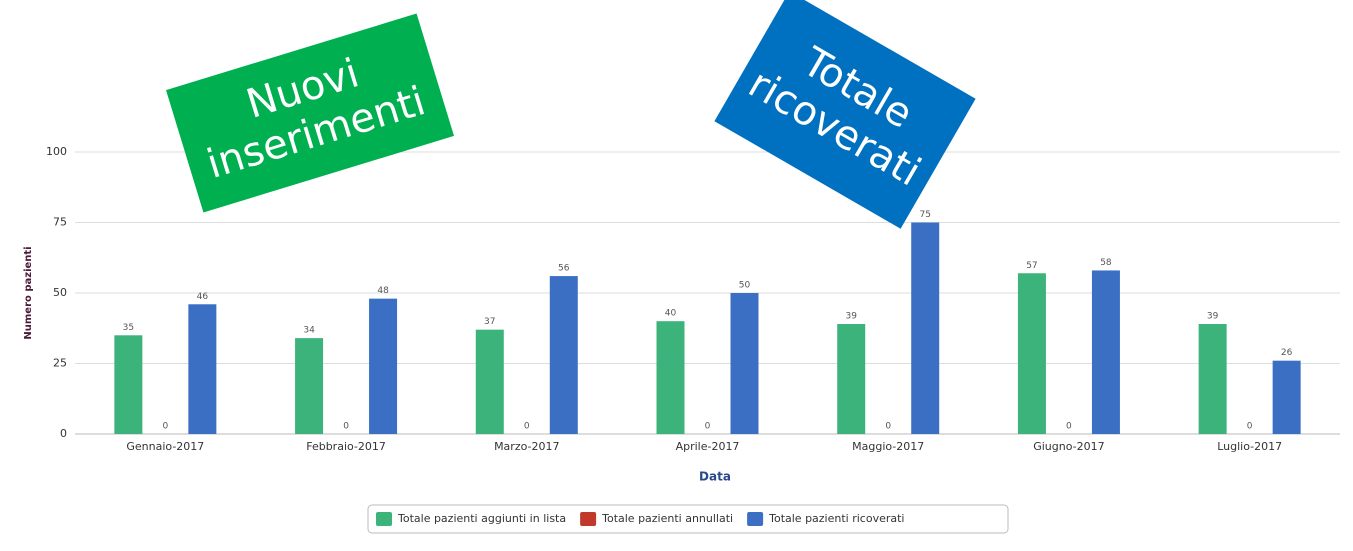 The image size is (1353, 551). What do you see at coordinates (346, 446) in the screenshot?
I see `x-tick-label: Febbraio-2017` at bounding box center [346, 446].